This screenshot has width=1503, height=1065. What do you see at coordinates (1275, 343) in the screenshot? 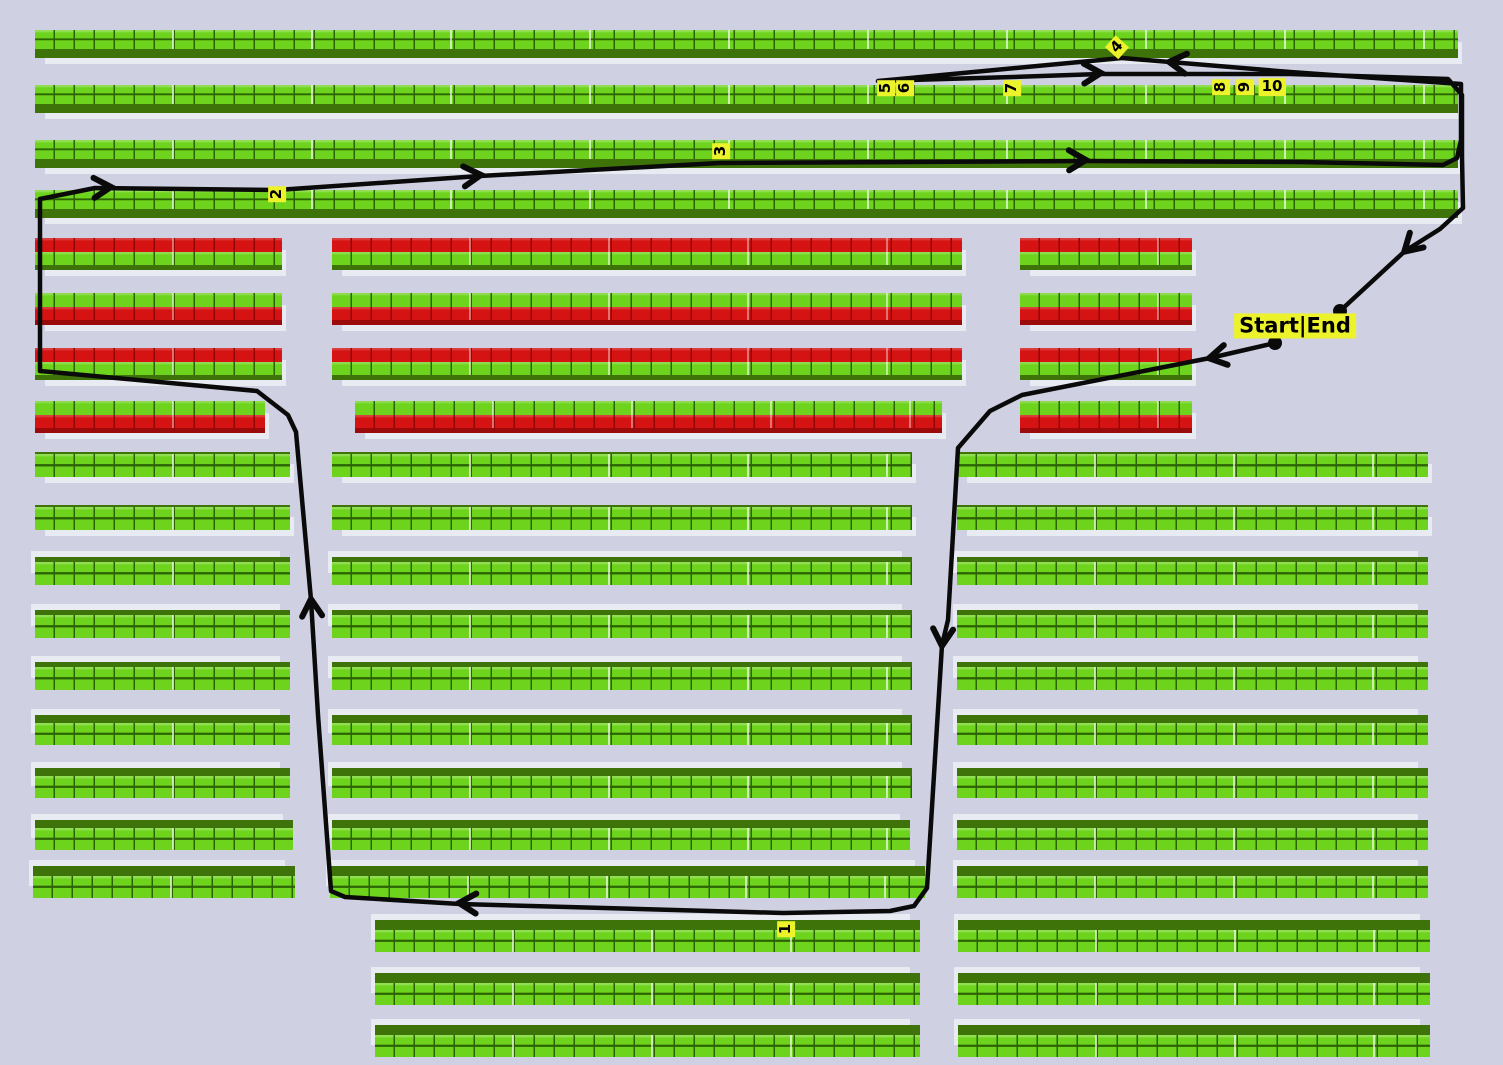
I see `route-endpoint-dot` at bounding box center [1275, 343].